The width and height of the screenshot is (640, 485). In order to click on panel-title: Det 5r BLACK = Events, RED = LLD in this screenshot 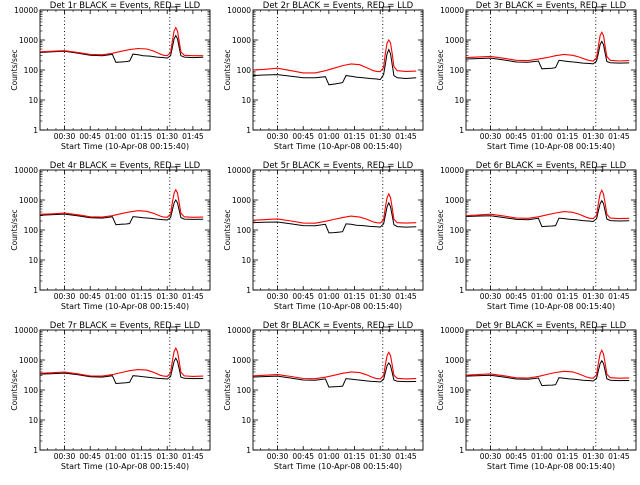, I will do `click(338, 166)`.